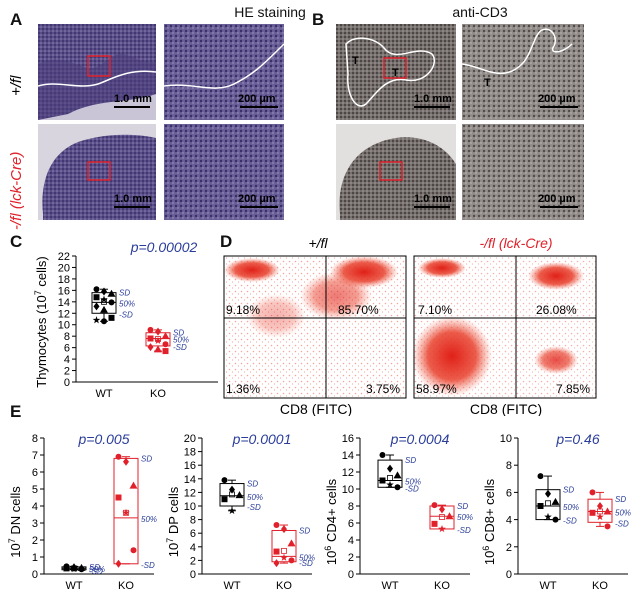  What do you see at coordinates (16, 190) in the screenshot?
I see `row-label-knockout: -/fl (lck-Cre)` at bounding box center [16, 190].